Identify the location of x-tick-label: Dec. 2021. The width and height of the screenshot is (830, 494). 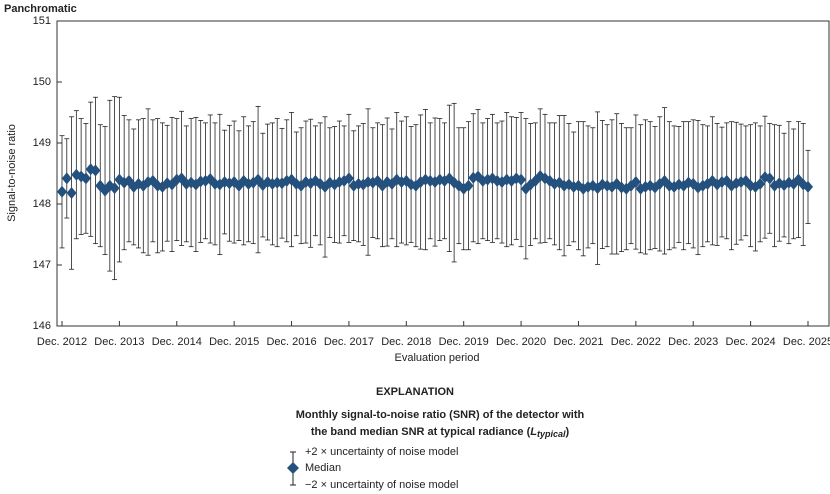
(578, 342).